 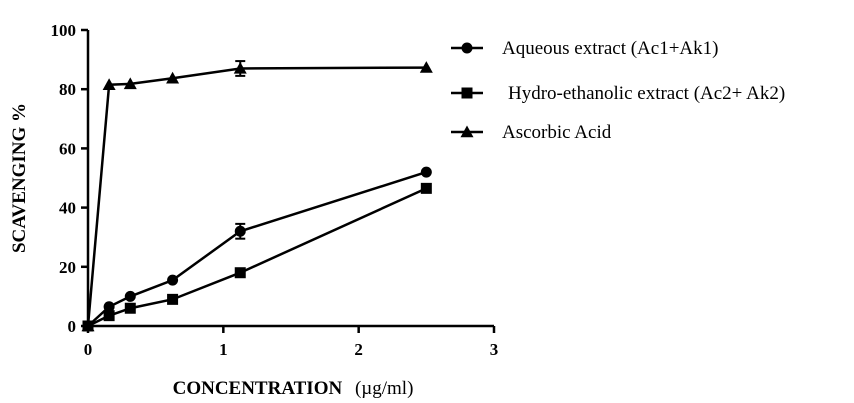 I want to click on series-line-square, so click(x=257, y=257).